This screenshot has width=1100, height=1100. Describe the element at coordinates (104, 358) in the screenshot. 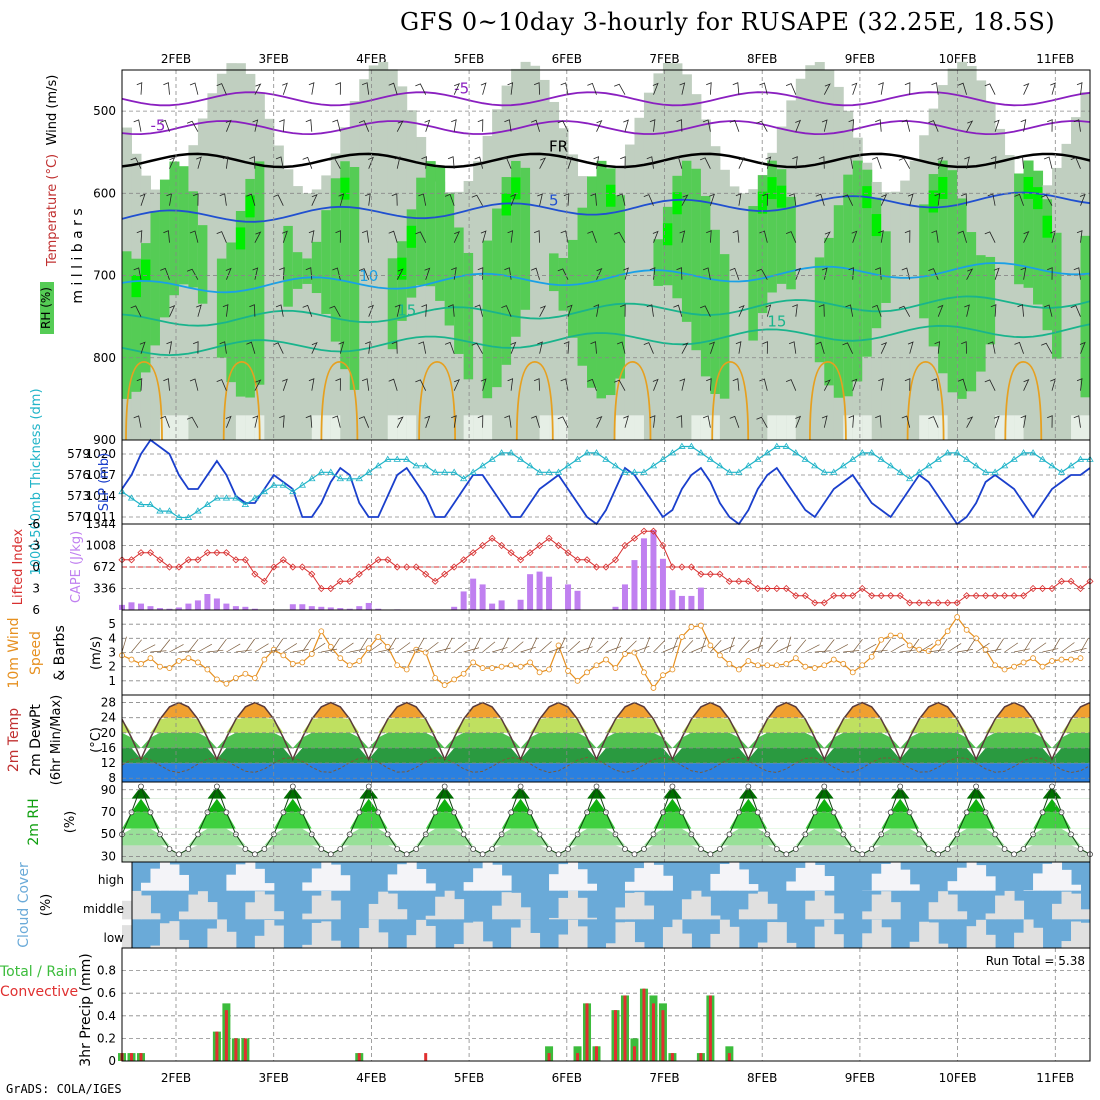

I see `pressure-tick-label: 800` at that location.